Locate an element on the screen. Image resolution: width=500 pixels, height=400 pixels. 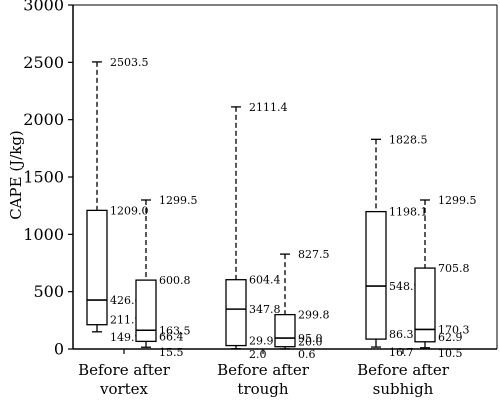
max-value-label: 827.5 is located at coordinates (314, 254).